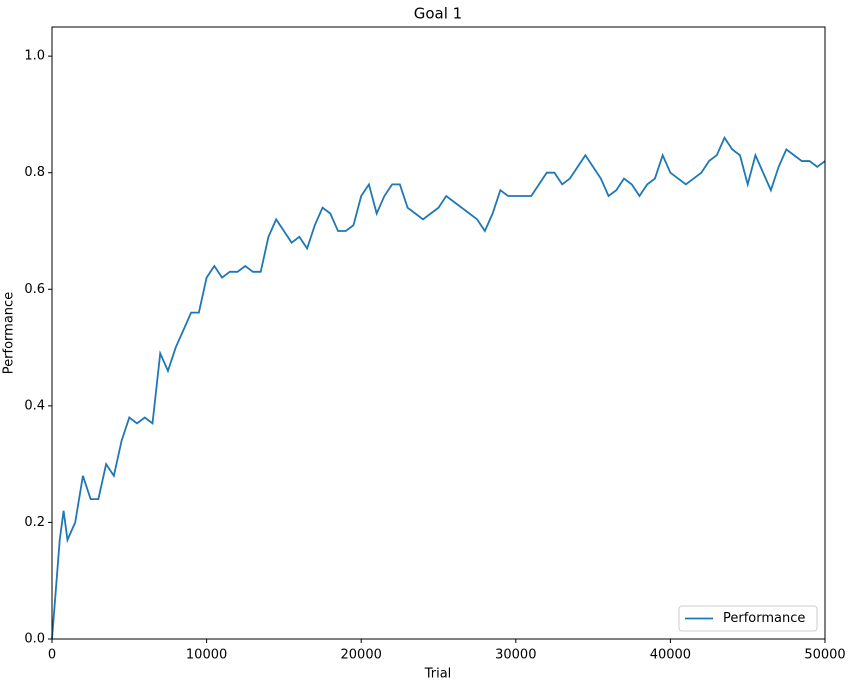 This screenshot has width=859, height=680. Describe the element at coordinates (34, 56) in the screenshot. I see `y-tick-label: 1.0` at that location.